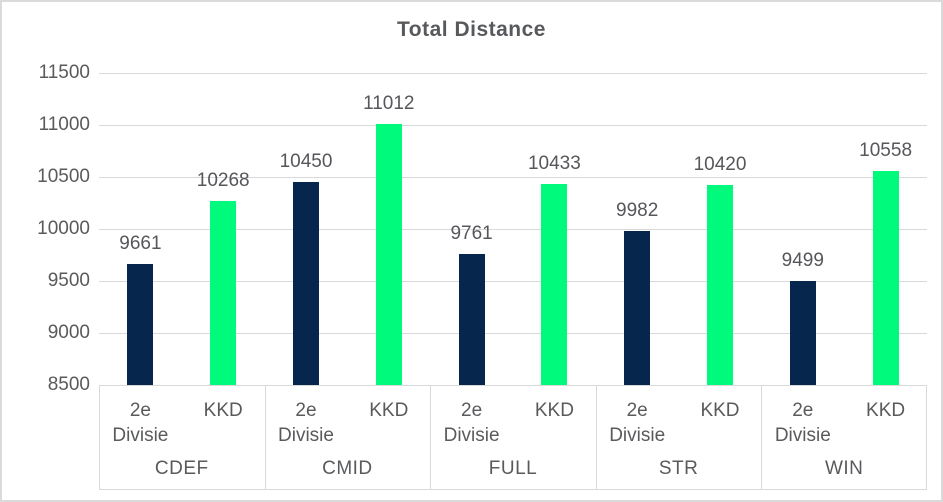 The image size is (943, 502). What do you see at coordinates (64, 124) in the screenshot?
I see `y-axis-tick-label: 11000` at bounding box center [64, 124].